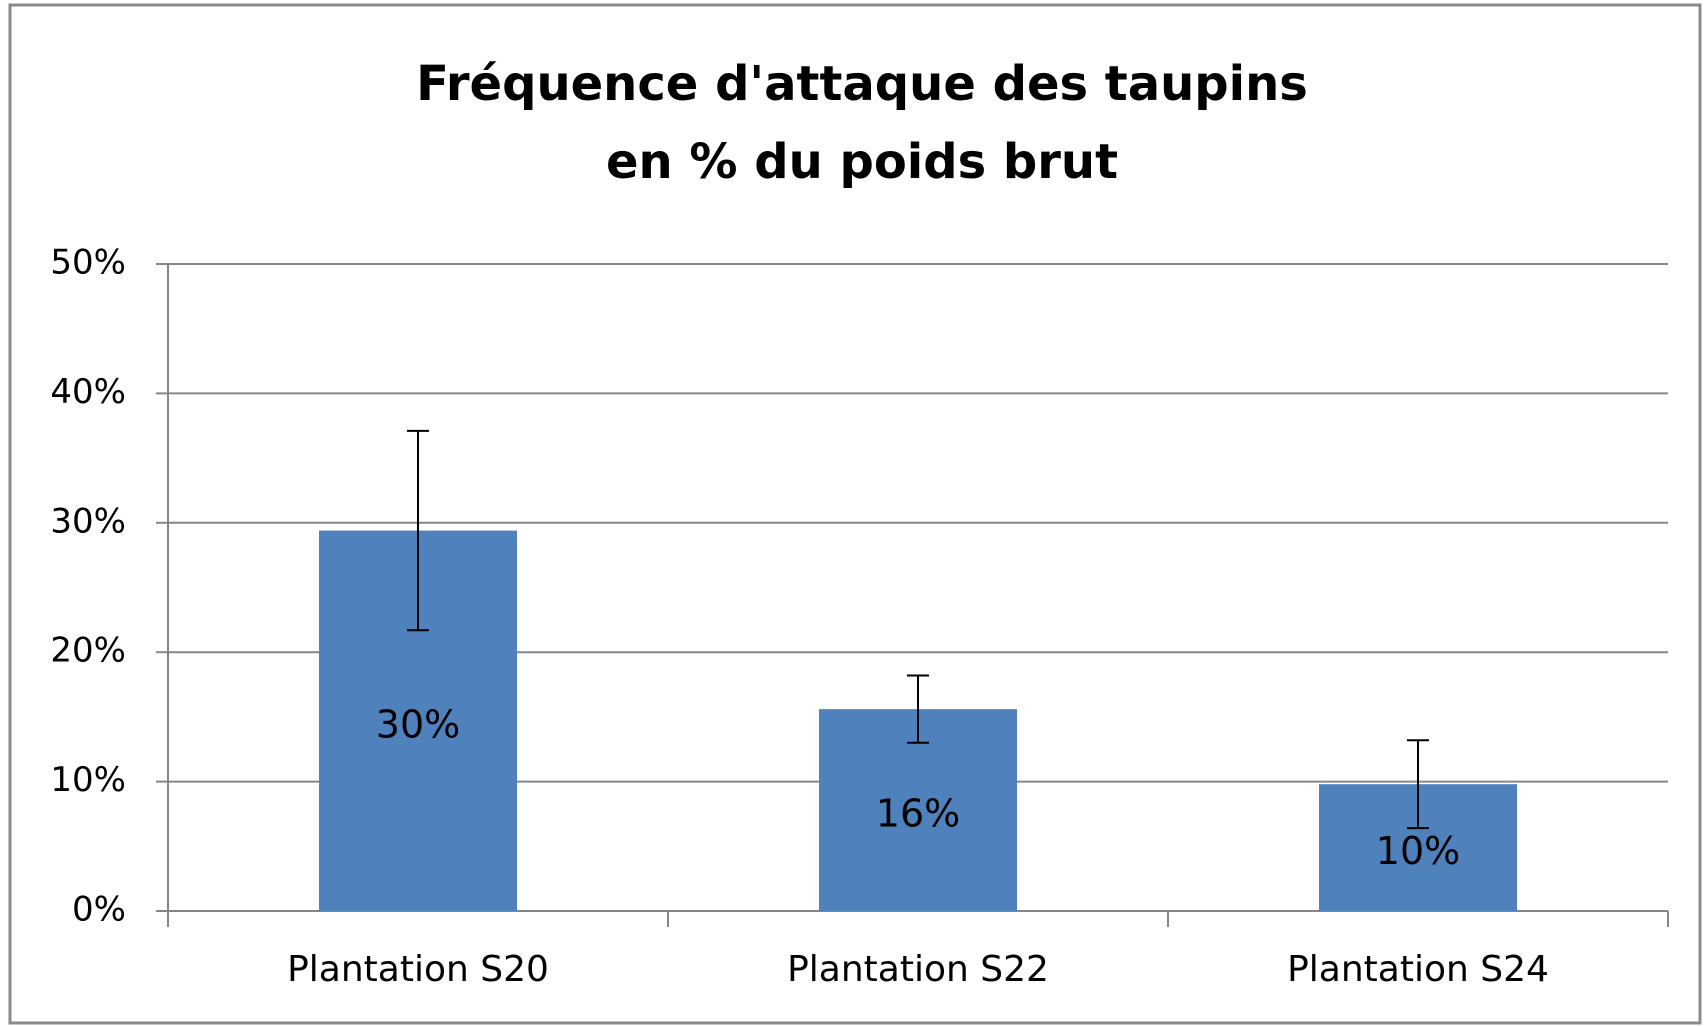  What do you see at coordinates (88, 521) in the screenshot?
I see `y-tick-label: 30%` at bounding box center [88, 521].